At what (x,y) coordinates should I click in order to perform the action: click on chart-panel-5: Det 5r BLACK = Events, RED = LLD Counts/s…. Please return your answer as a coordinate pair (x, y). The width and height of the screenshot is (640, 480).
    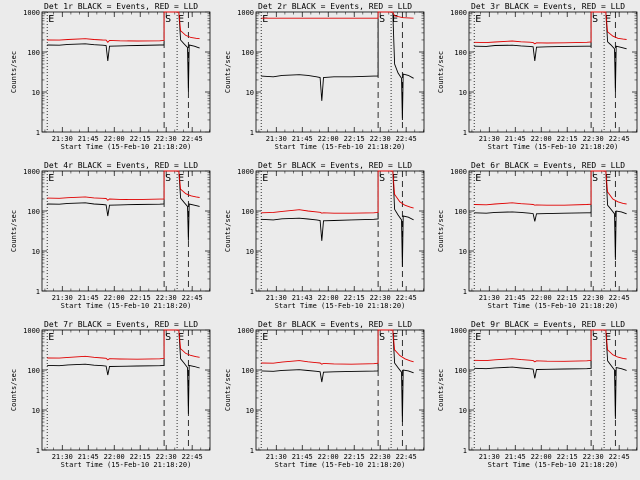
    Looking at the image, I should click on (324, 235).